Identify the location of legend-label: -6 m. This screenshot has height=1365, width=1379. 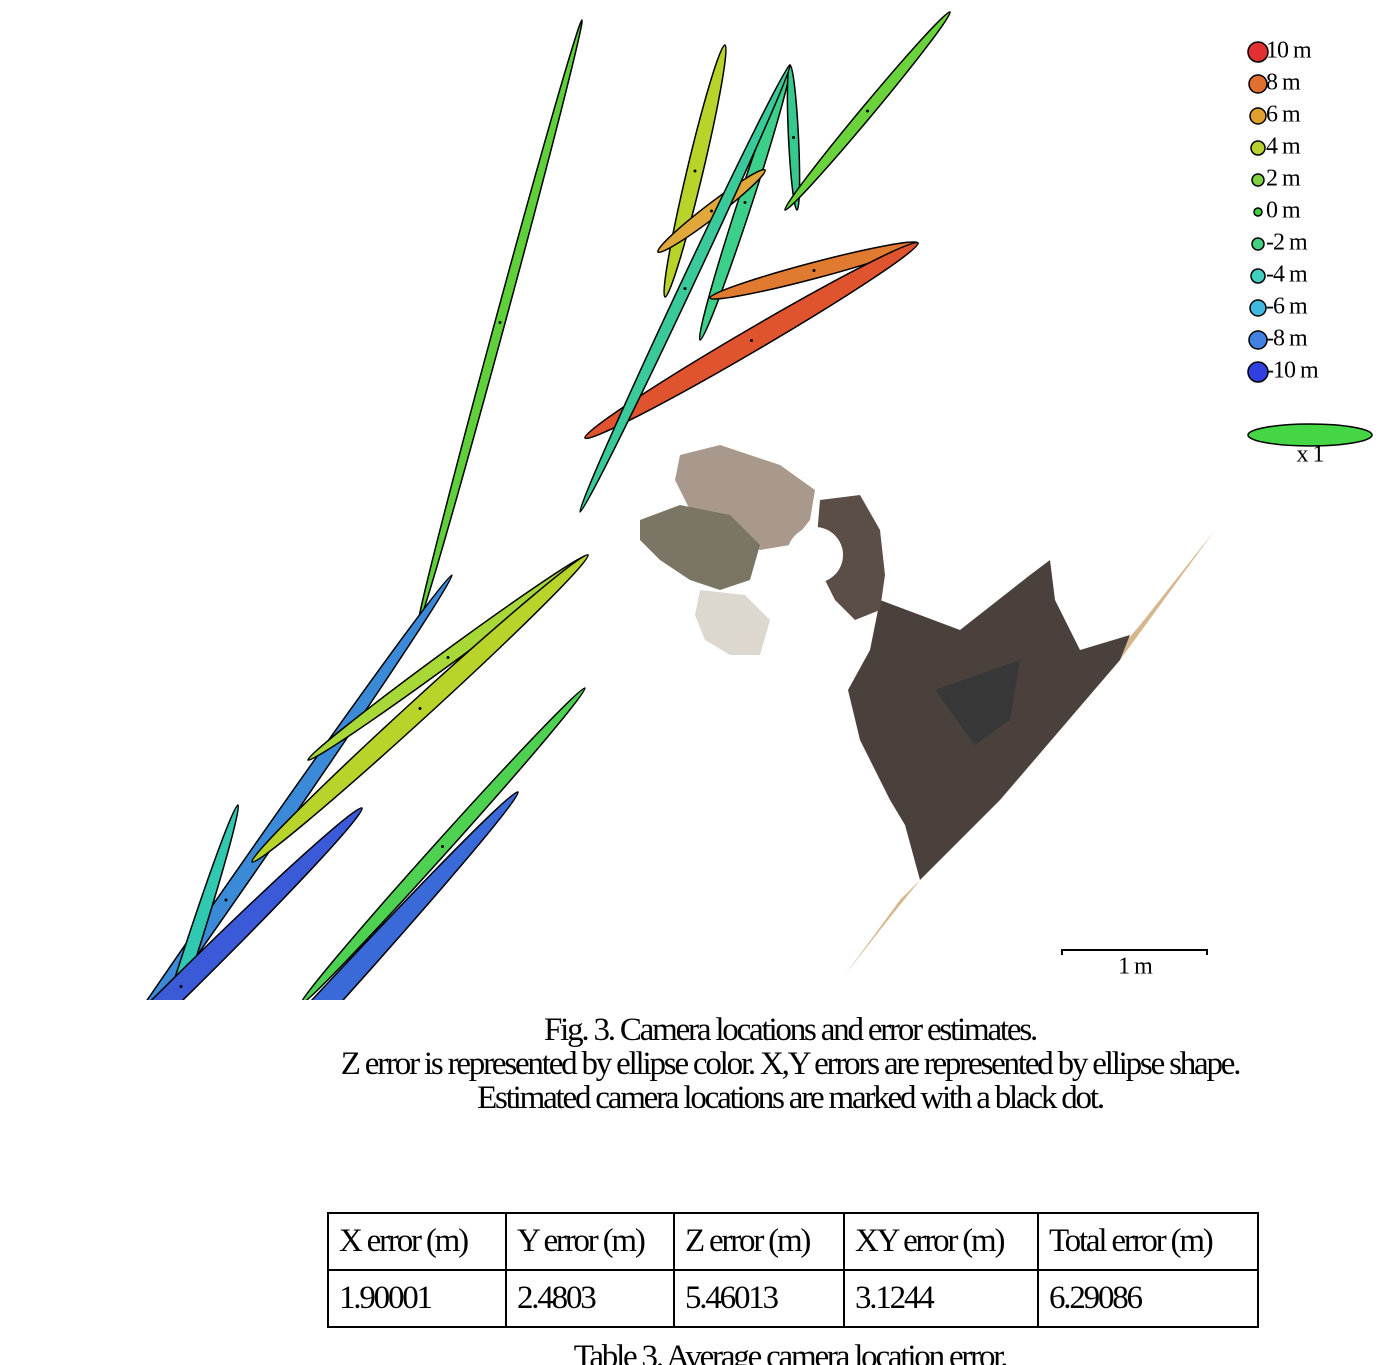
(1287, 307).